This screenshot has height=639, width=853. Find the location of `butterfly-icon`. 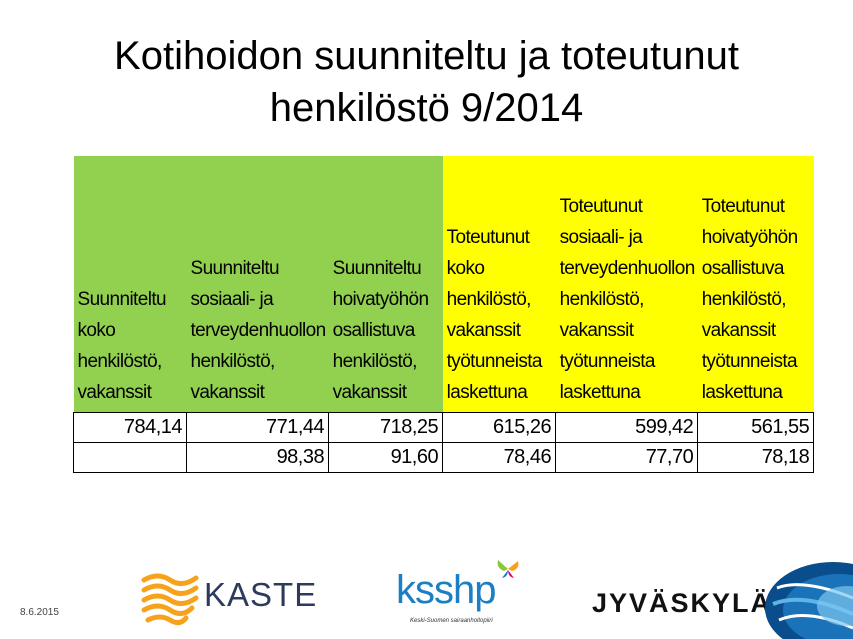

butterfly-icon is located at coordinates (508, 569).